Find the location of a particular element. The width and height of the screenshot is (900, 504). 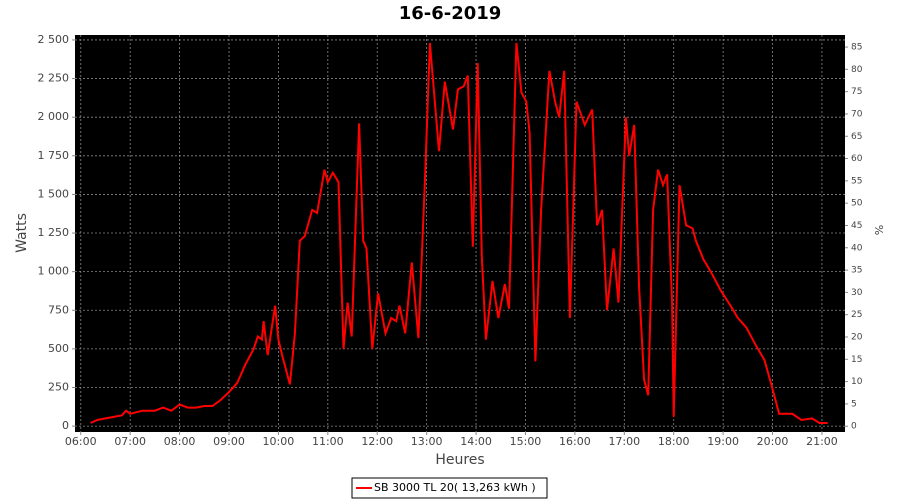

x-tick-label: 15:00 is located at coordinates (526, 441).